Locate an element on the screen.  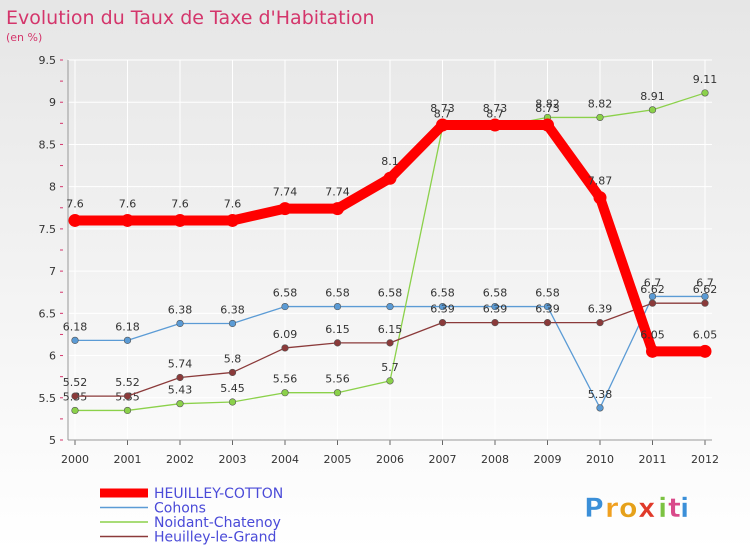
data-label: 8.82 is located at coordinates (600, 103).